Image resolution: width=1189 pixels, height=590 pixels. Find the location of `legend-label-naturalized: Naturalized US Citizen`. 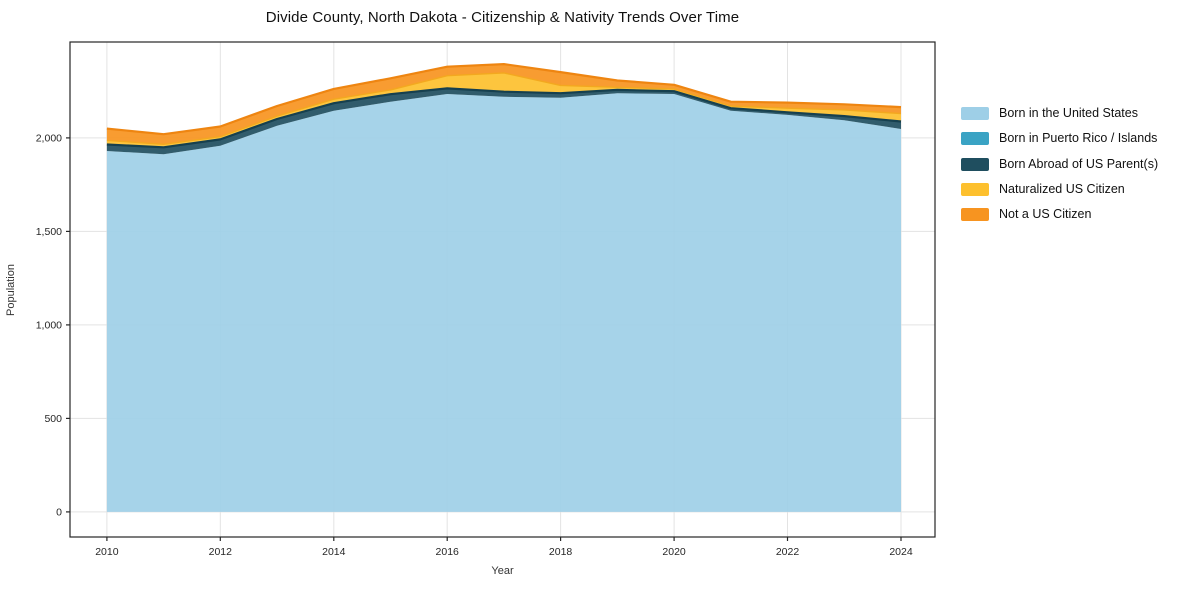

legend-label-naturalized: Naturalized US Citizen is located at coordinates (1062, 188).